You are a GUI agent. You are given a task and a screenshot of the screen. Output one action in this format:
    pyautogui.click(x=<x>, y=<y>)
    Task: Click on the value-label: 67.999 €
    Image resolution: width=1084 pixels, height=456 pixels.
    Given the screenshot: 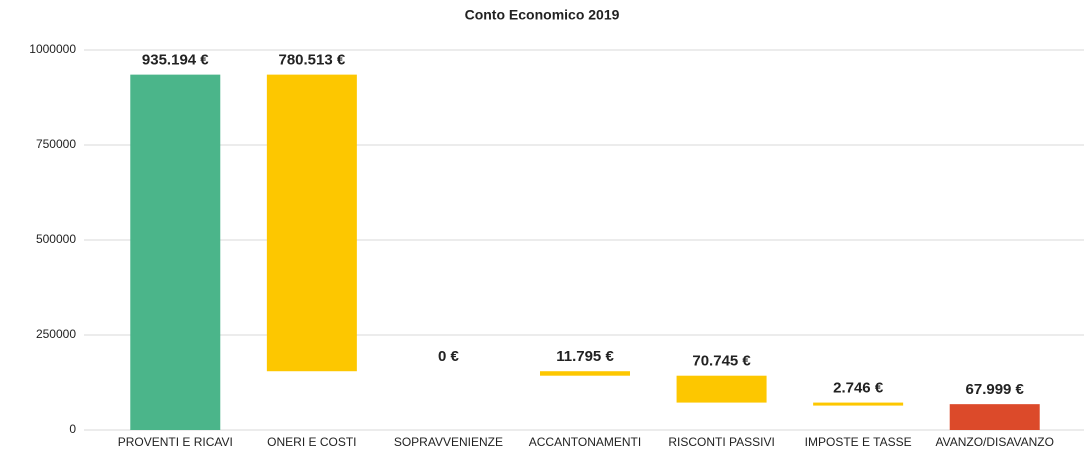 What is the action you would take?
    pyautogui.click(x=995, y=389)
    